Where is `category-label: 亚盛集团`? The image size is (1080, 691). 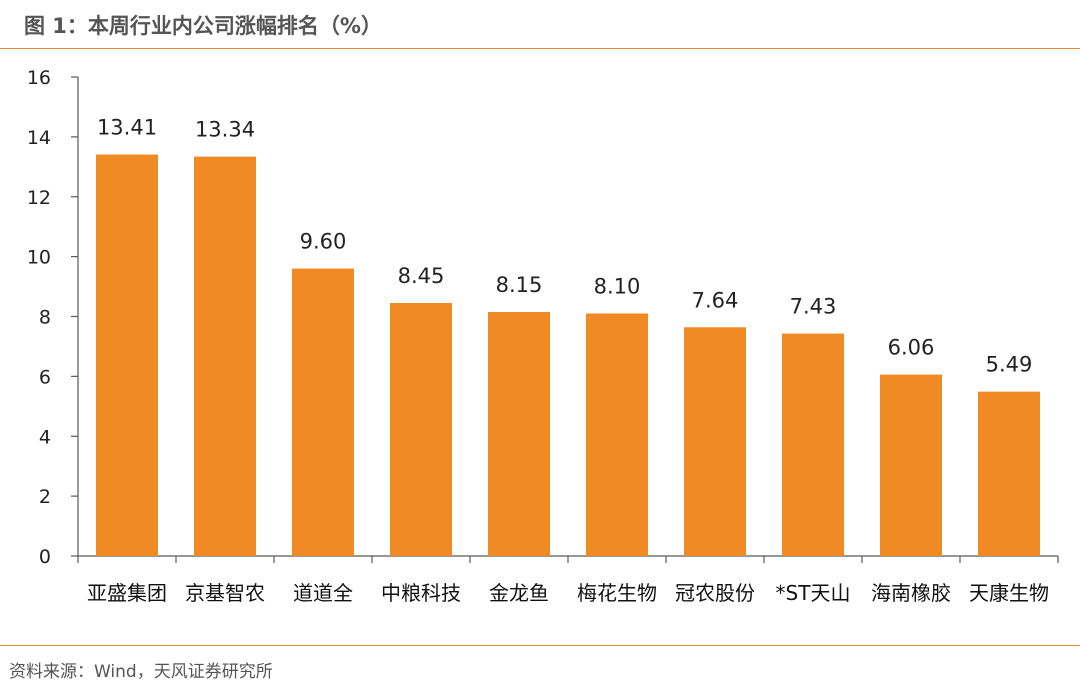 category-label: 亚盛集团 is located at coordinates (127, 593).